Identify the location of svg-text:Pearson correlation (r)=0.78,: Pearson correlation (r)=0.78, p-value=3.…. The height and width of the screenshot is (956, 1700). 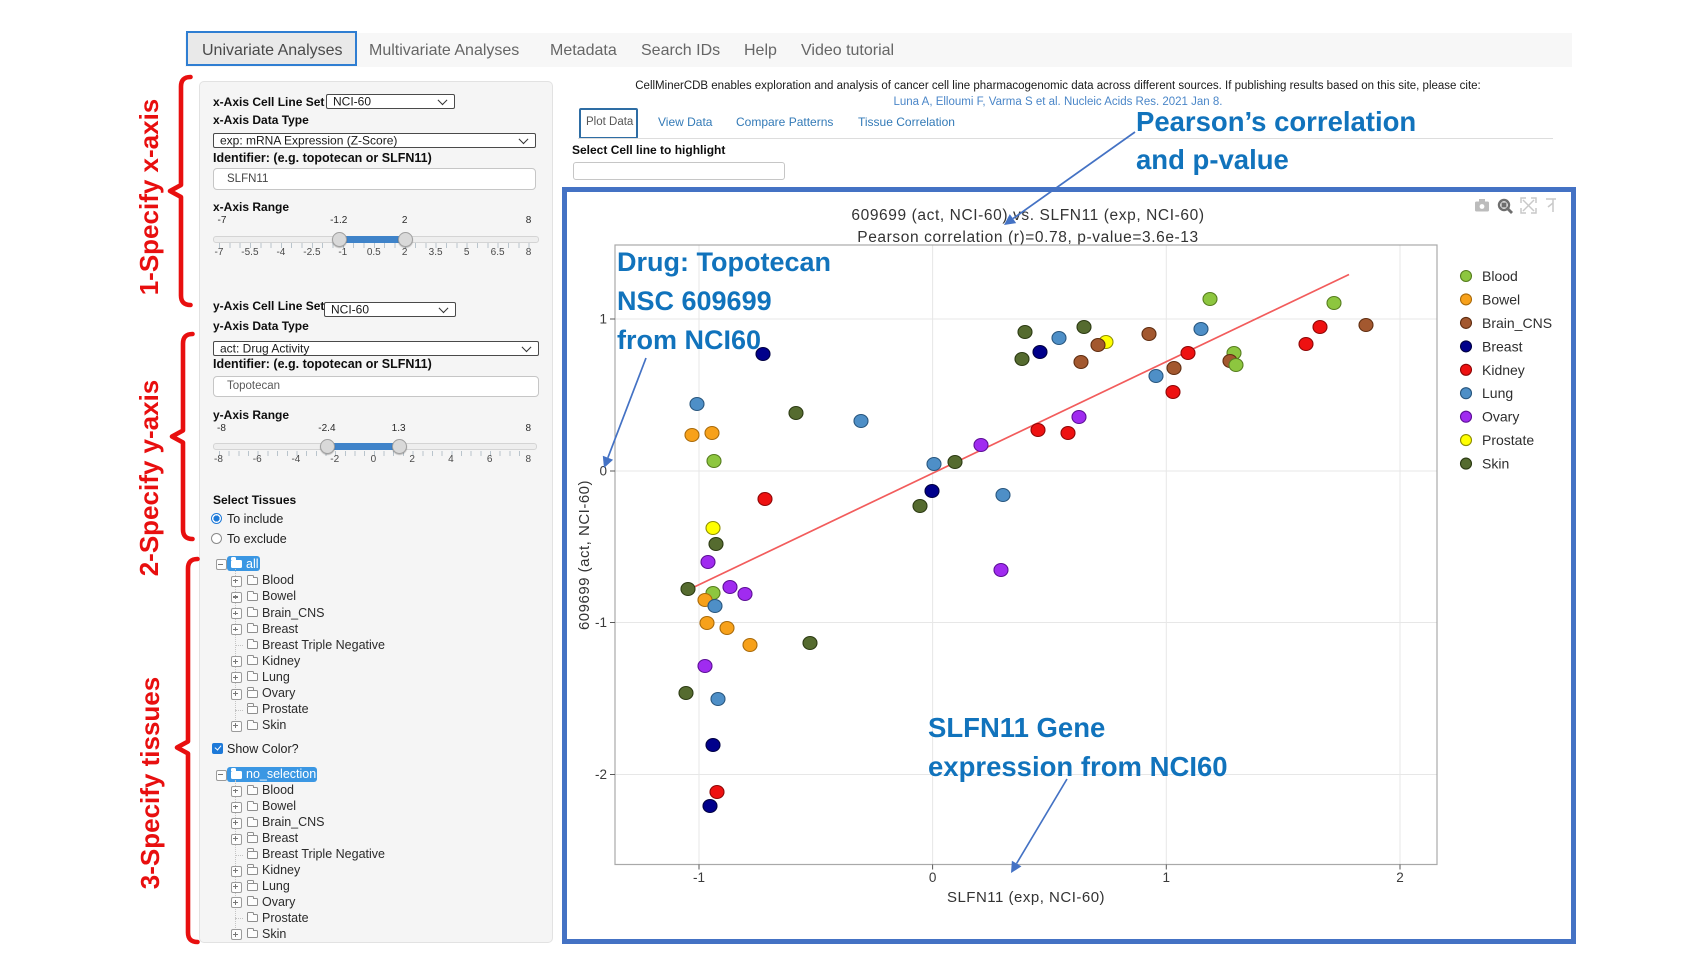
(1028, 237).